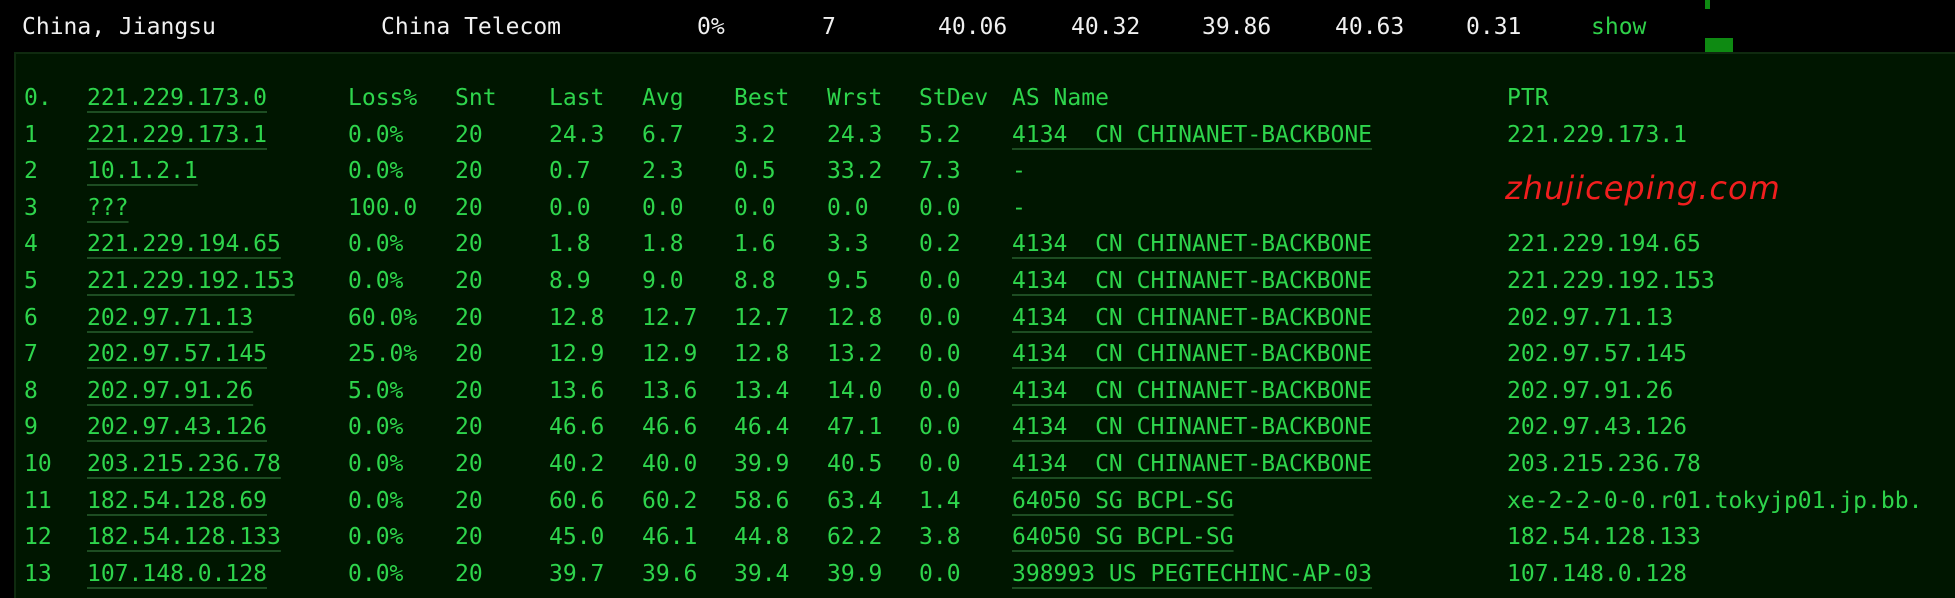 Image resolution: width=1955 pixels, height=598 pixels. Describe the element at coordinates (577, 354) in the screenshot. I see `cell-last: 12.9` at that location.